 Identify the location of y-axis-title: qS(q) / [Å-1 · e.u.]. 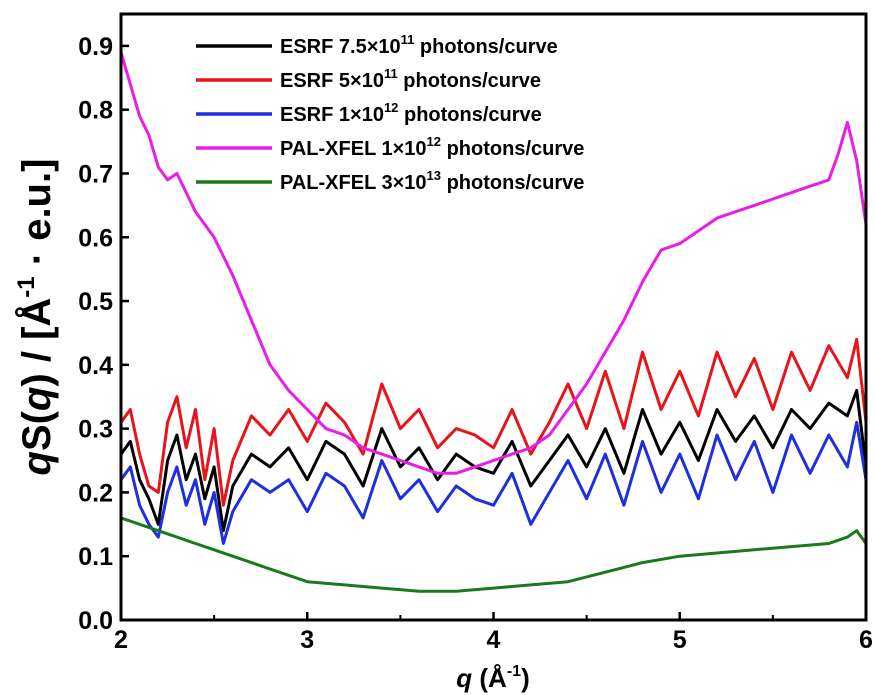
(36, 317).